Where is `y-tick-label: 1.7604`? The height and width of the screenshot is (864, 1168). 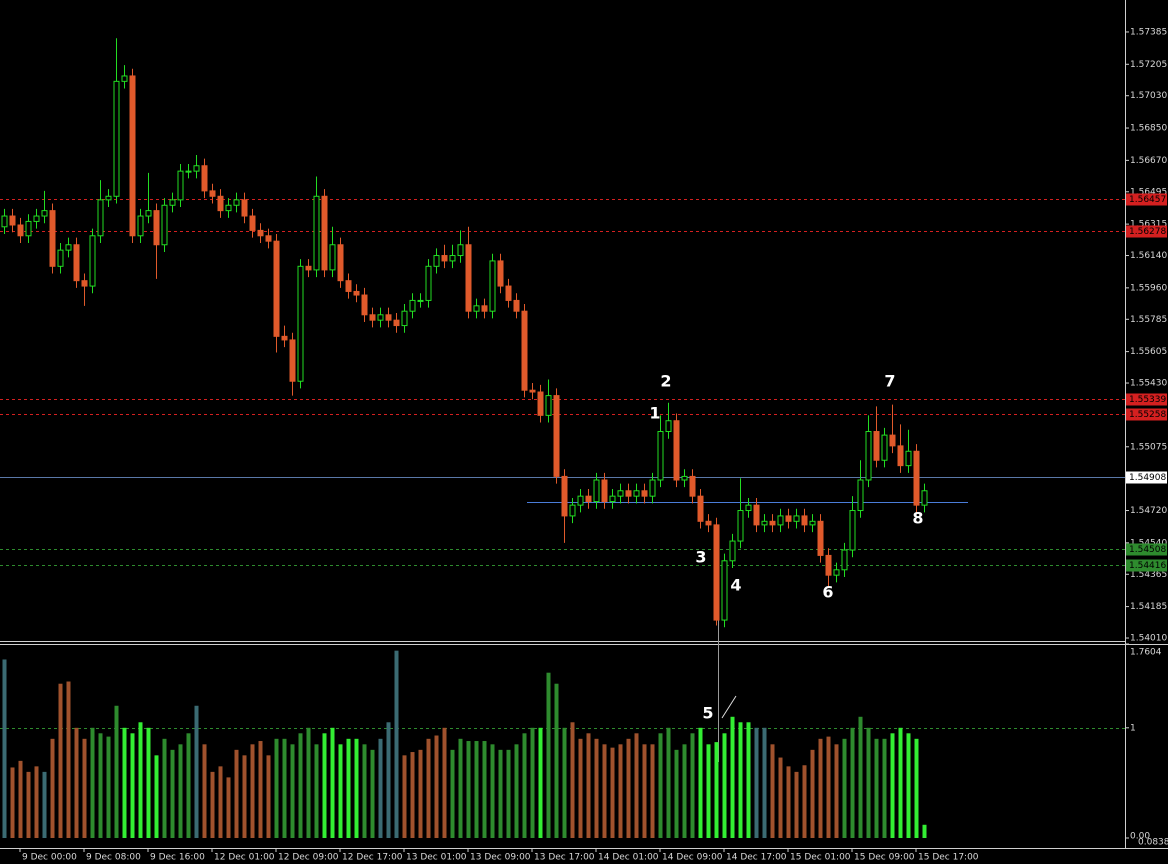 y-tick-label: 1.7604 is located at coordinates (1146, 653).